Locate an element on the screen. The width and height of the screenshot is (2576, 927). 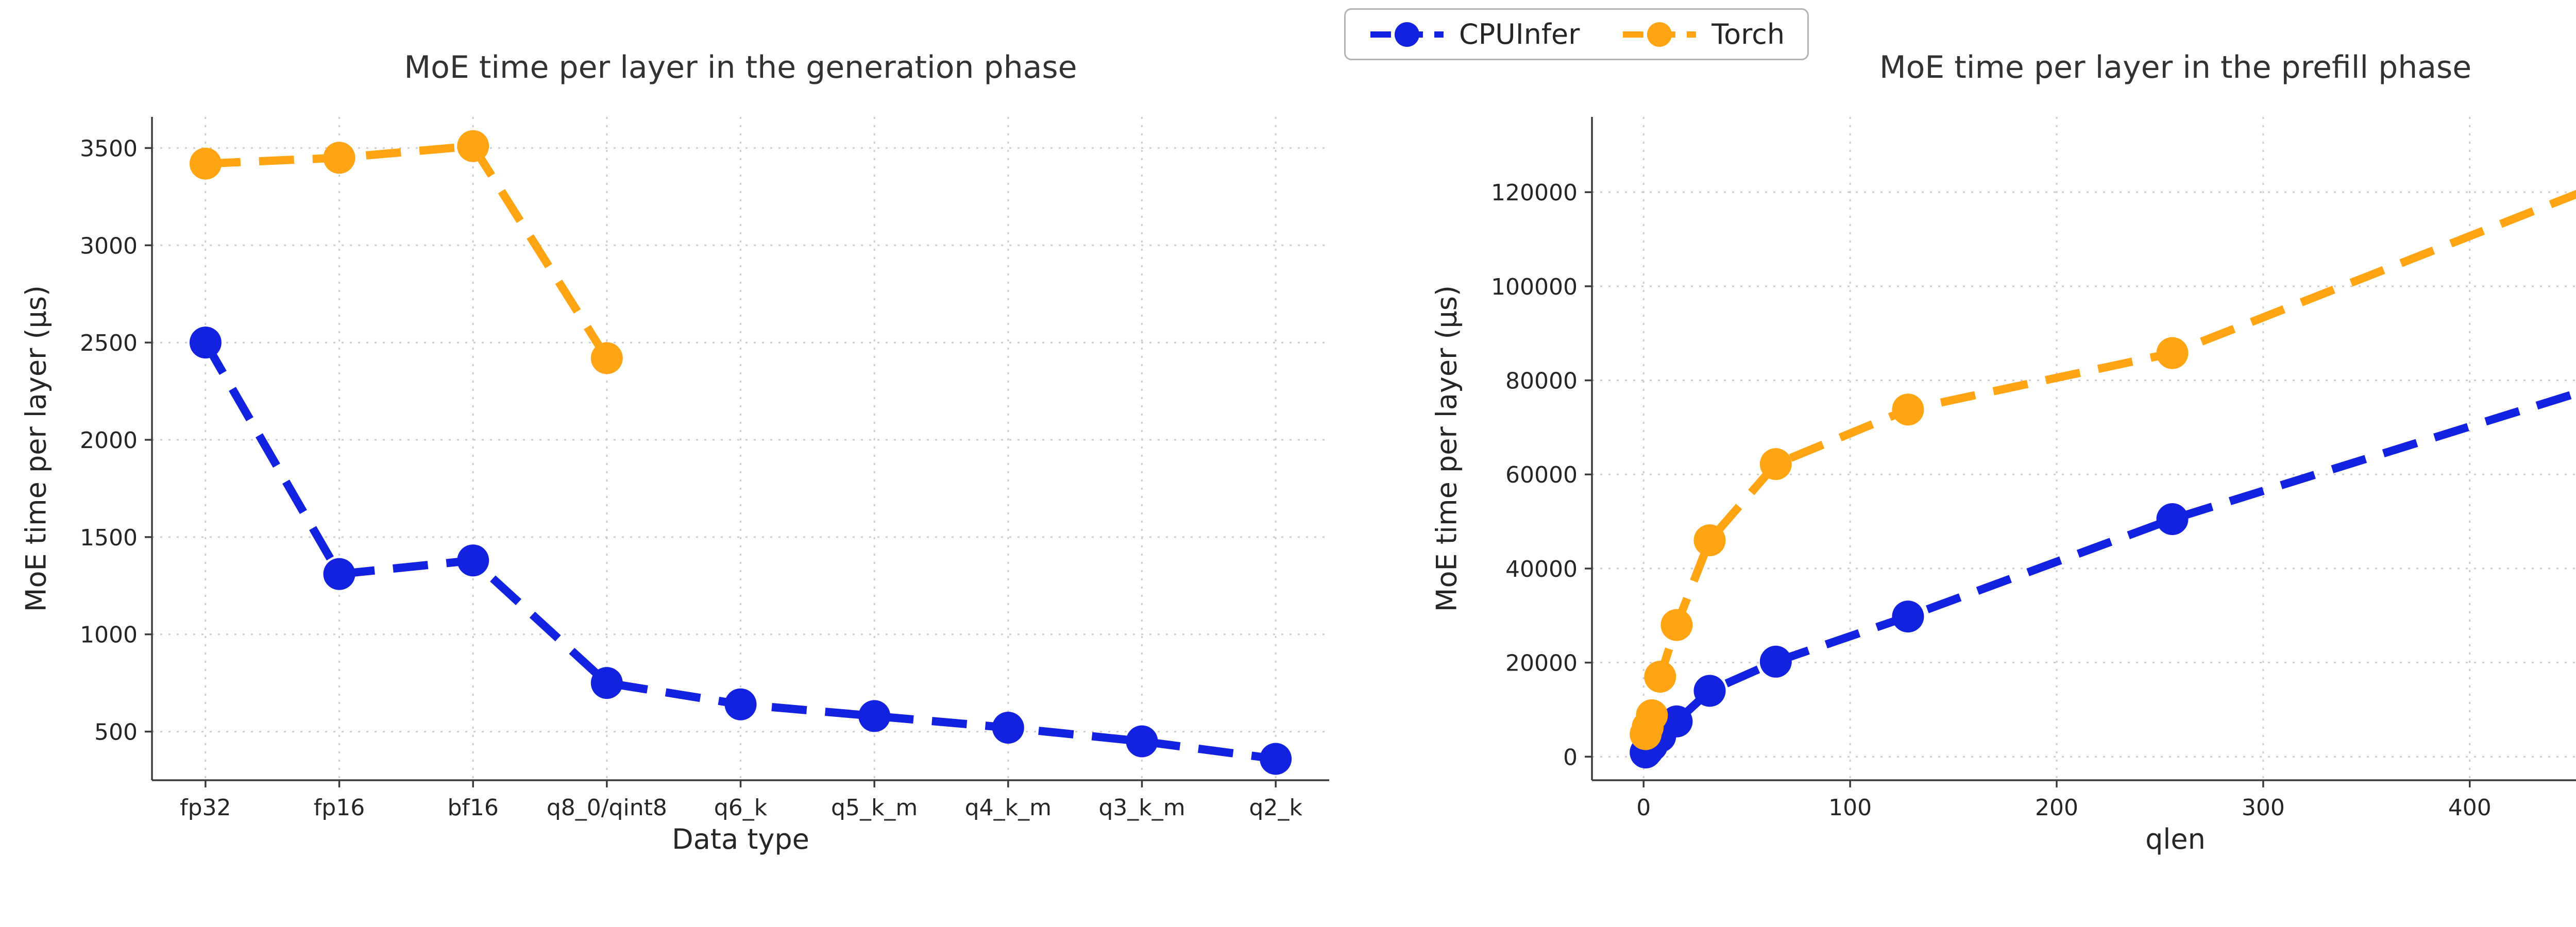
legend: CPUInfer Torch is located at coordinates (1576, 34).